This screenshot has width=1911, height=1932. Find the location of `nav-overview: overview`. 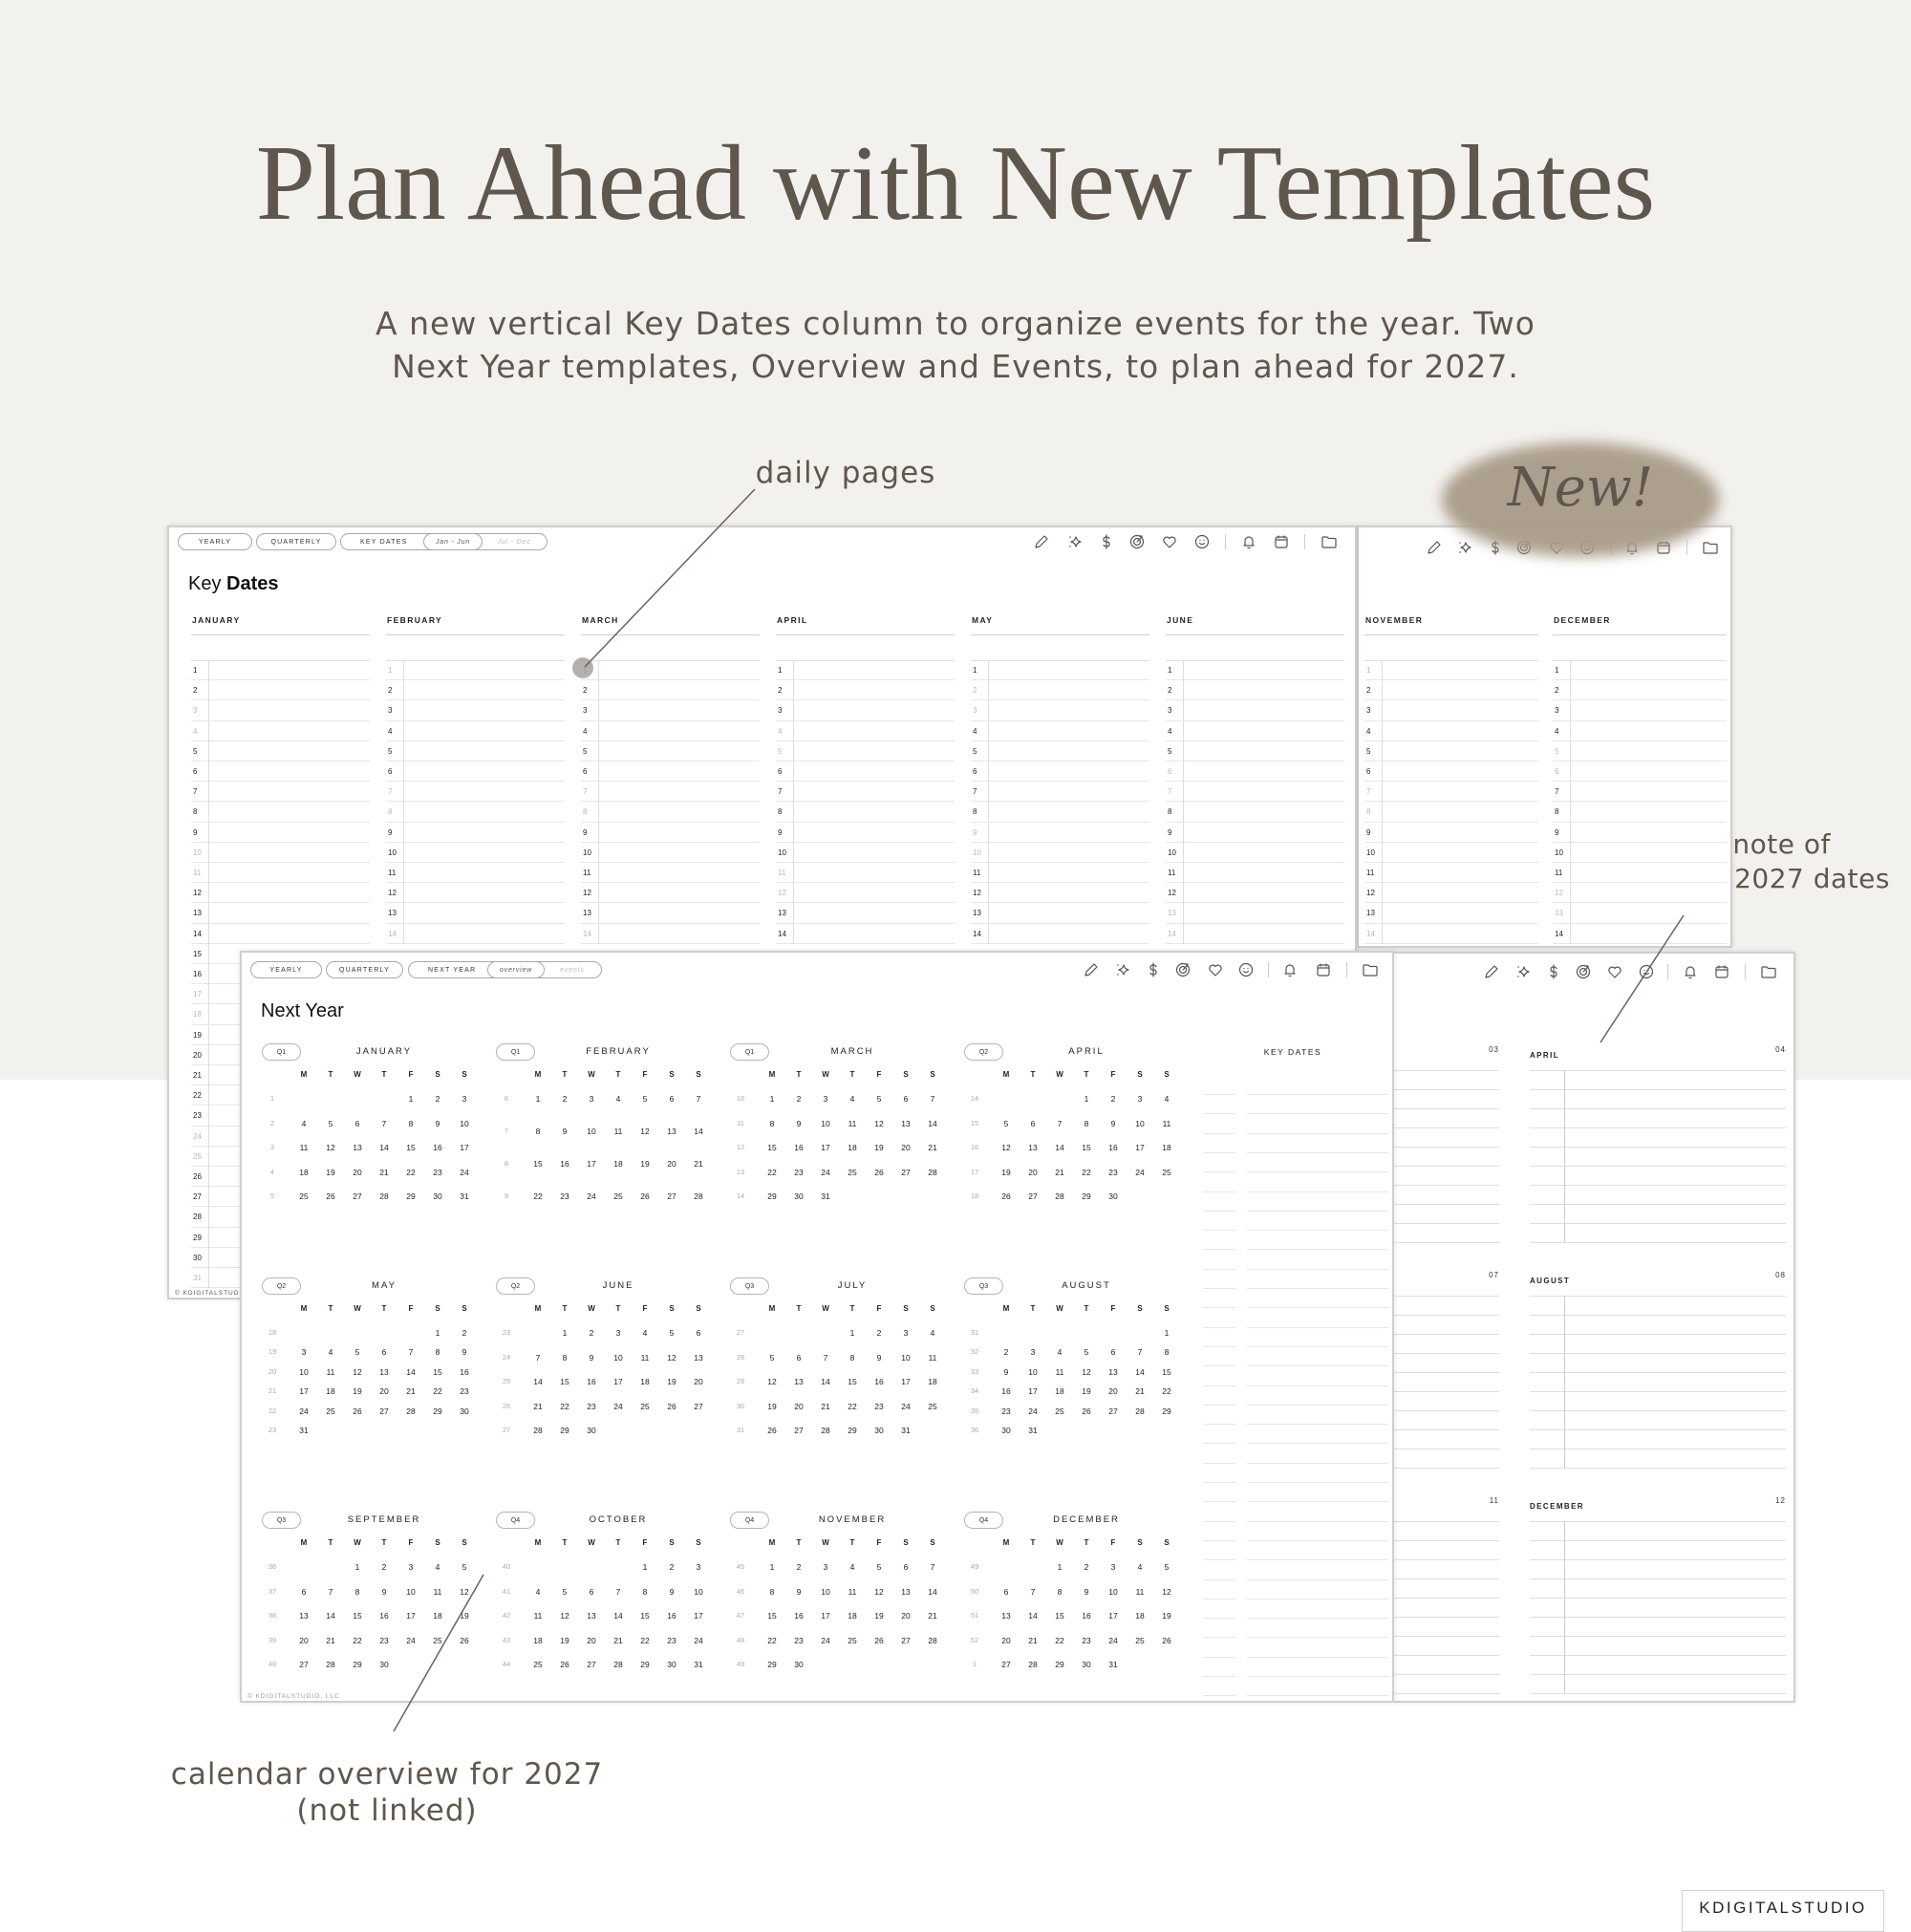

nav-overview: overview is located at coordinates (516, 969).